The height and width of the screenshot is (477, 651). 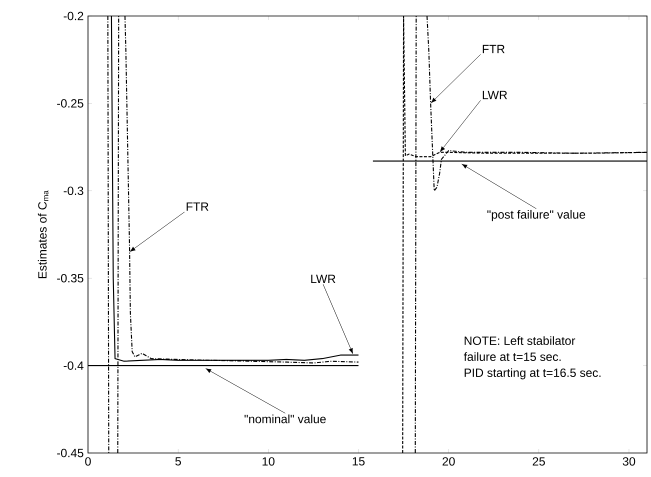 I want to click on y-tick-label: -0.45, so click(x=70, y=453).